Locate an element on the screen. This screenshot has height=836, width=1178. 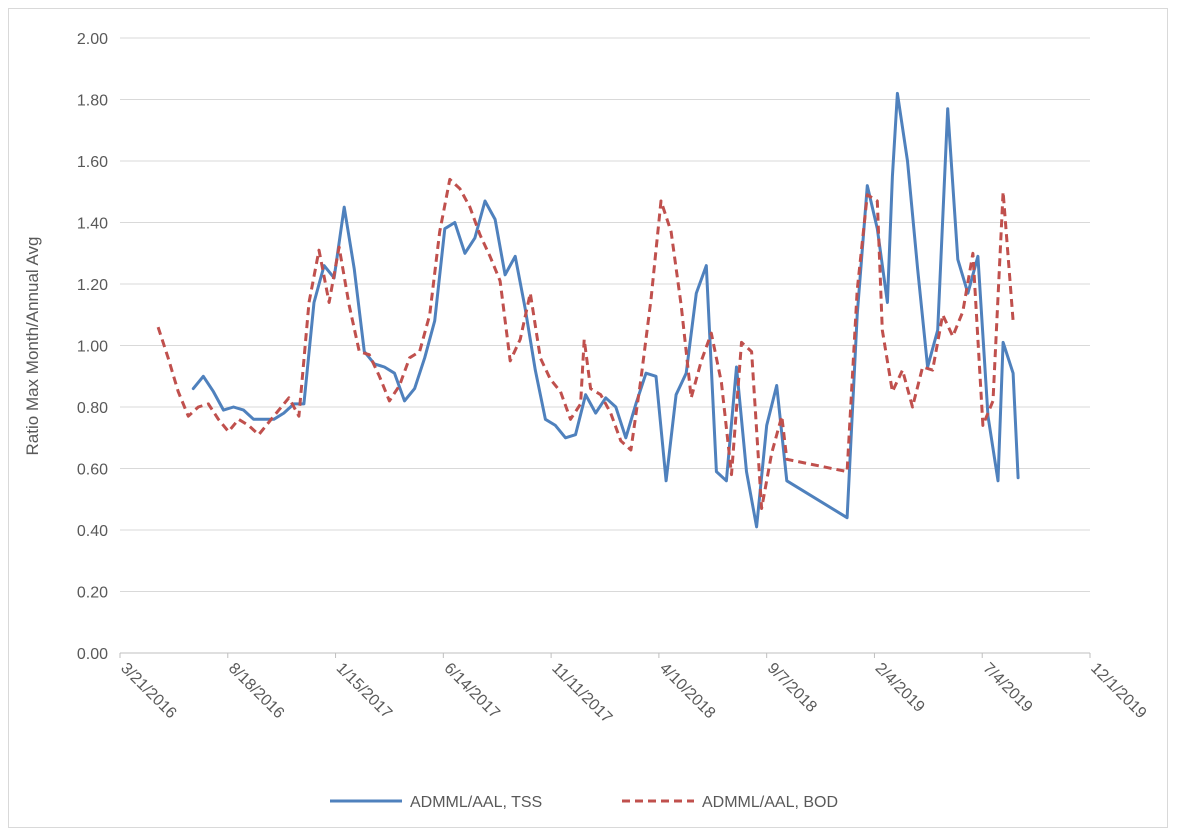
x-tick-label: 9/7/2018 is located at coordinates (792, 688).